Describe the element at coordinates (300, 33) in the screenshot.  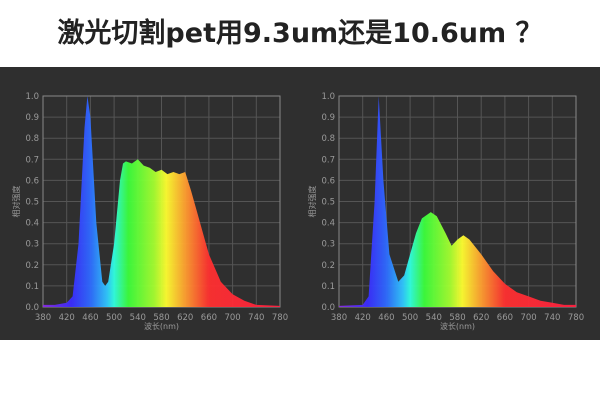
I see `overlay-title: 激光切割pet用9.3um还是10.6um ？` at that location.